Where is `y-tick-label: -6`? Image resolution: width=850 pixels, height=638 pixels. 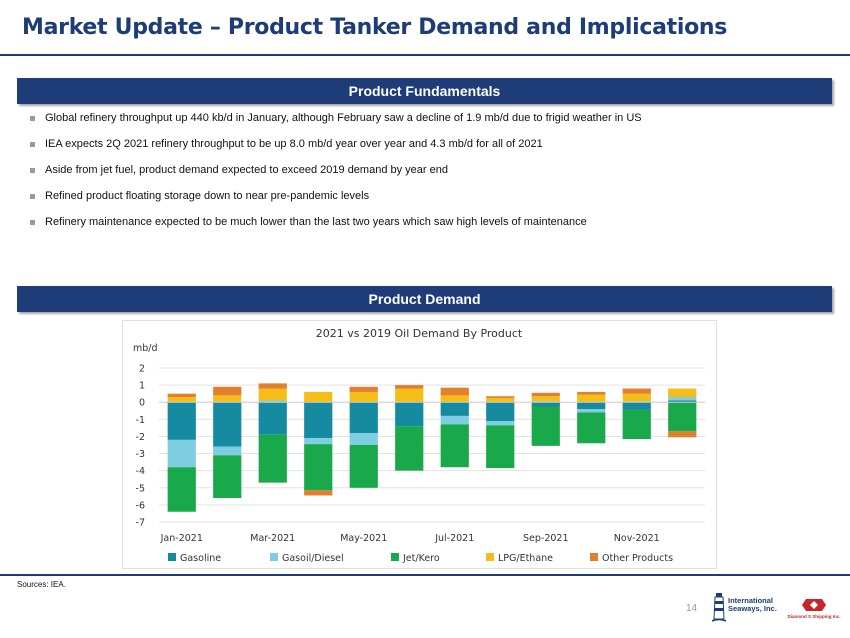
y-tick-label: -6 is located at coordinates (140, 505).